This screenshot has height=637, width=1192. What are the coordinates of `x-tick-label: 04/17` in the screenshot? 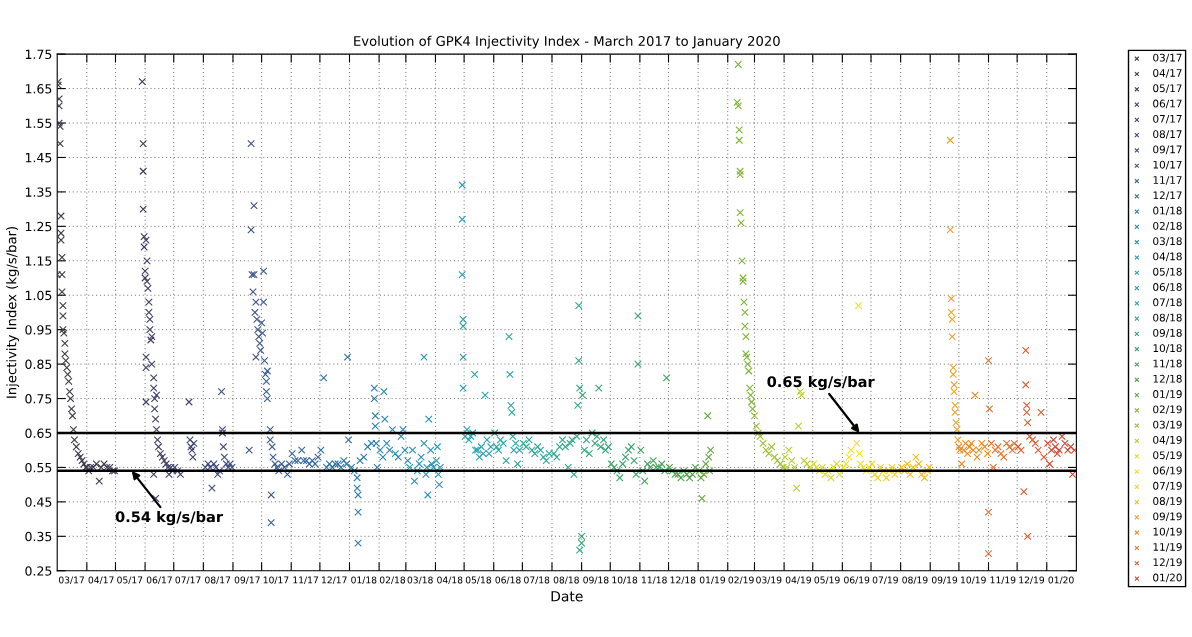 It's located at (101, 580).